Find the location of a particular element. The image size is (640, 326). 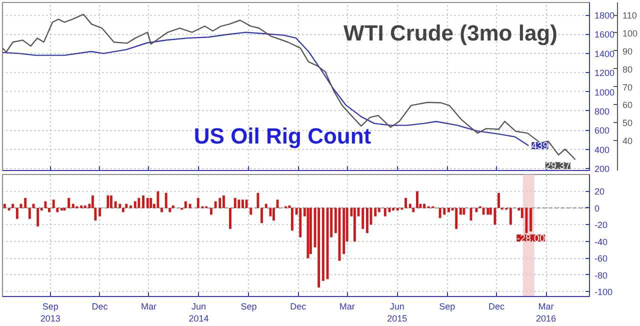

y-tick-label: 800 is located at coordinates (602, 111).